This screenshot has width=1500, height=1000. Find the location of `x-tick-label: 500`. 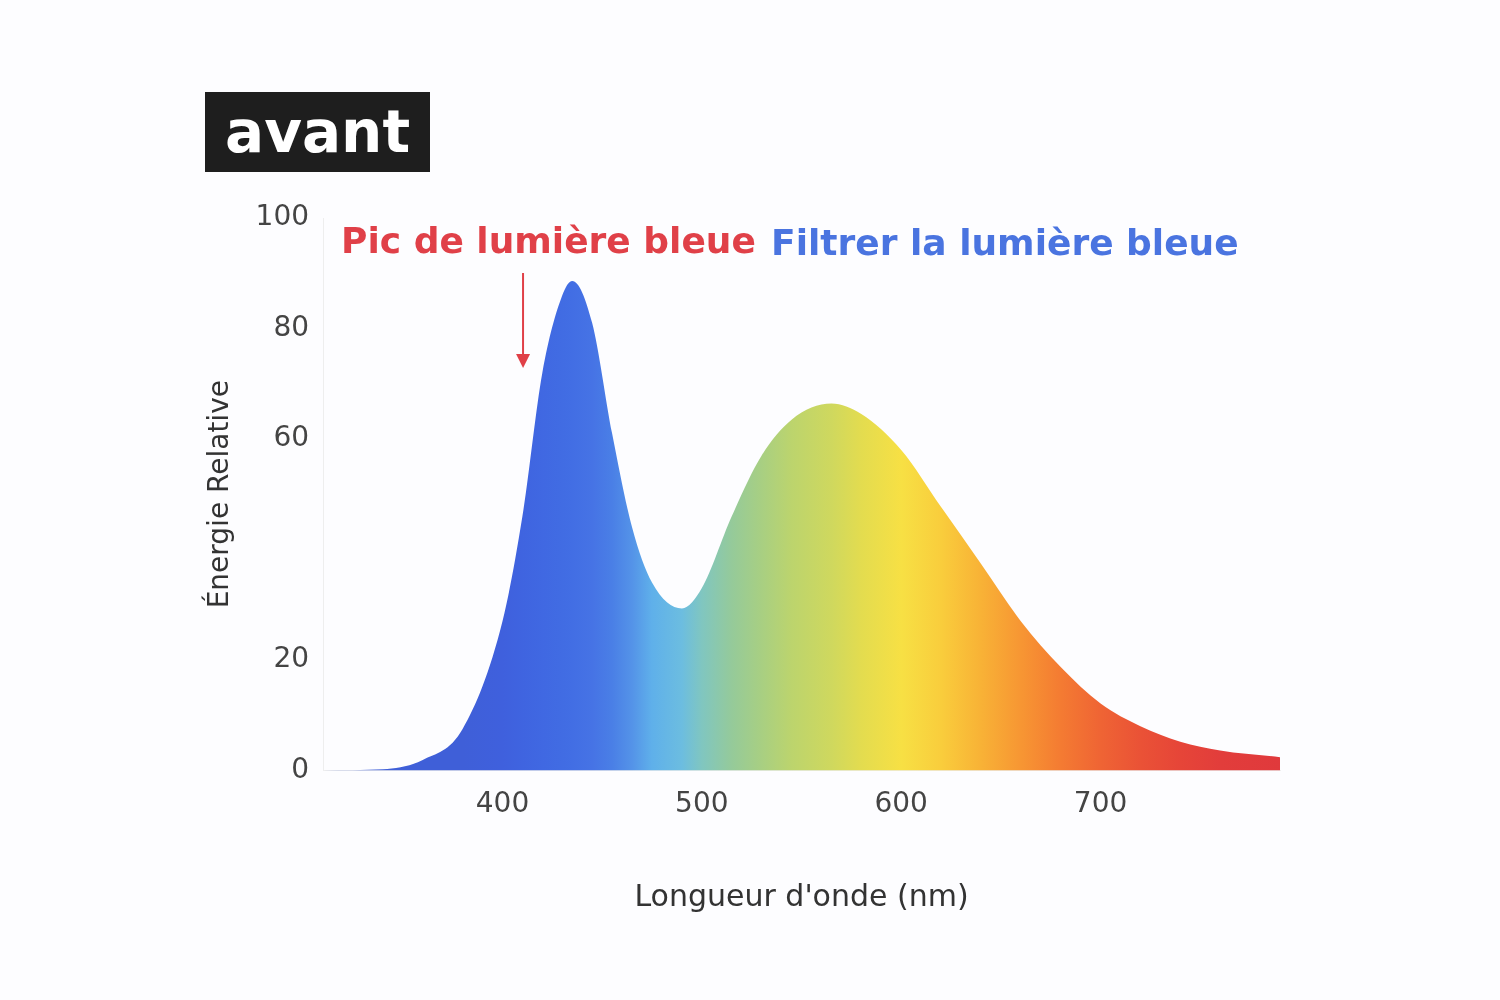

x-tick-label: 500 is located at coordinates (702, 803).